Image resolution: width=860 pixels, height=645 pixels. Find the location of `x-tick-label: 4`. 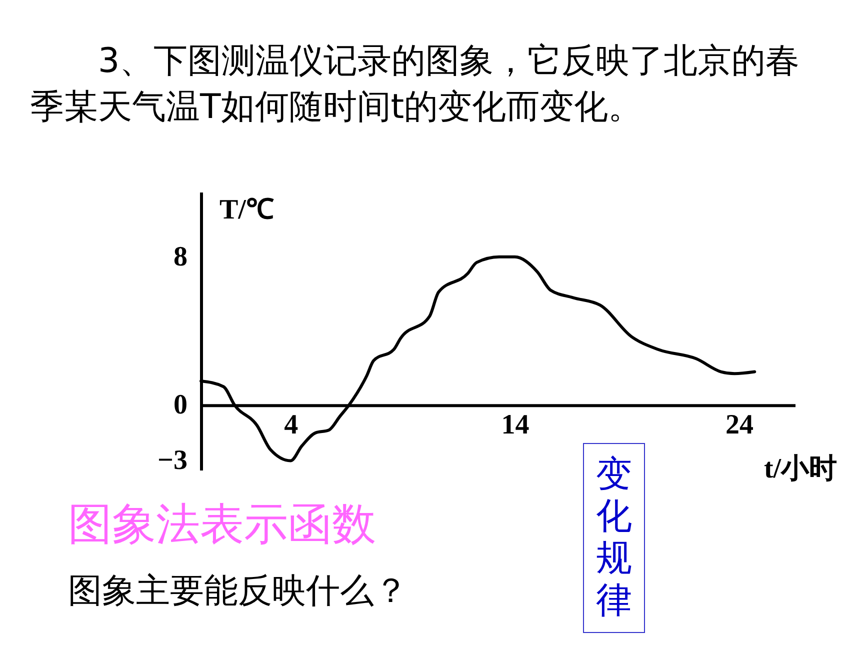

x-tick-label: 4 is located at coordinates (291, 425).